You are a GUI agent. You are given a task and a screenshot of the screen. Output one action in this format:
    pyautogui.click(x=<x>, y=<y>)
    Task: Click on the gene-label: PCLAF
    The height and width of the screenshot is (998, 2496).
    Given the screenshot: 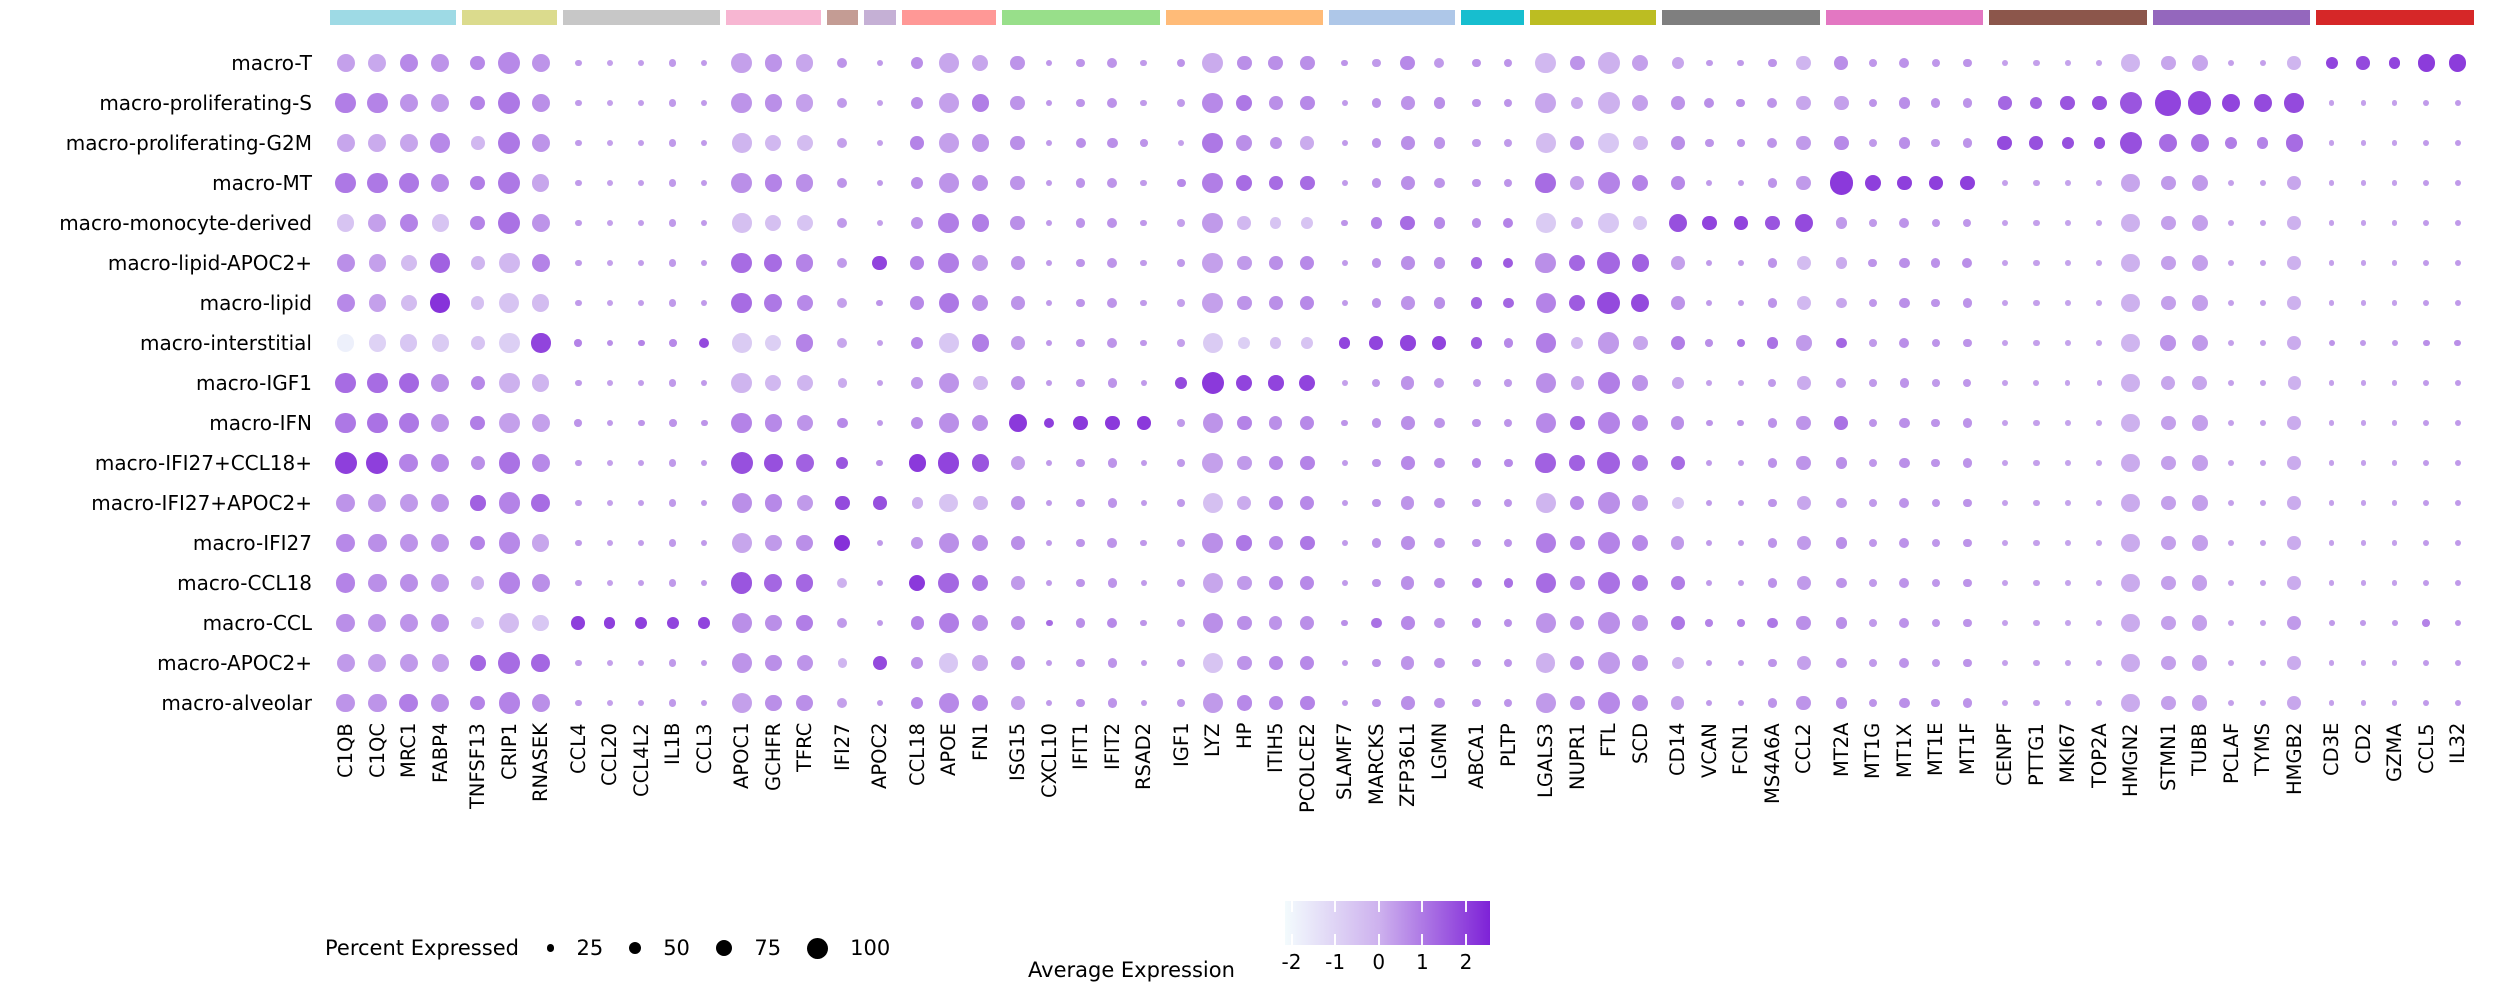 What is the action you would take?
    pyautogui.click(x=2232, y=808)
    